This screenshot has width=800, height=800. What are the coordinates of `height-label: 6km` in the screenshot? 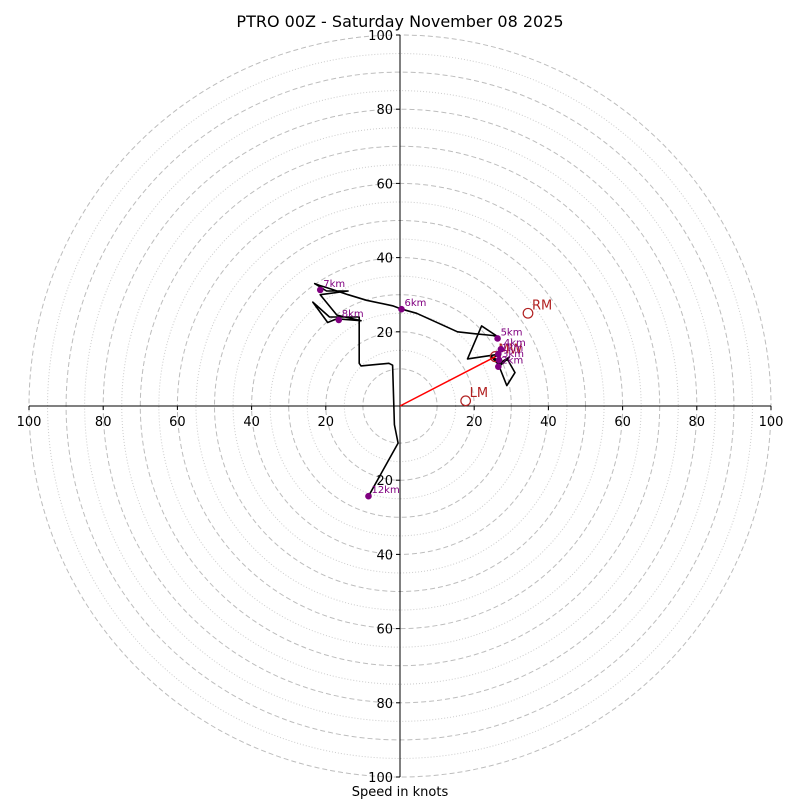 It's located at (415, 303).